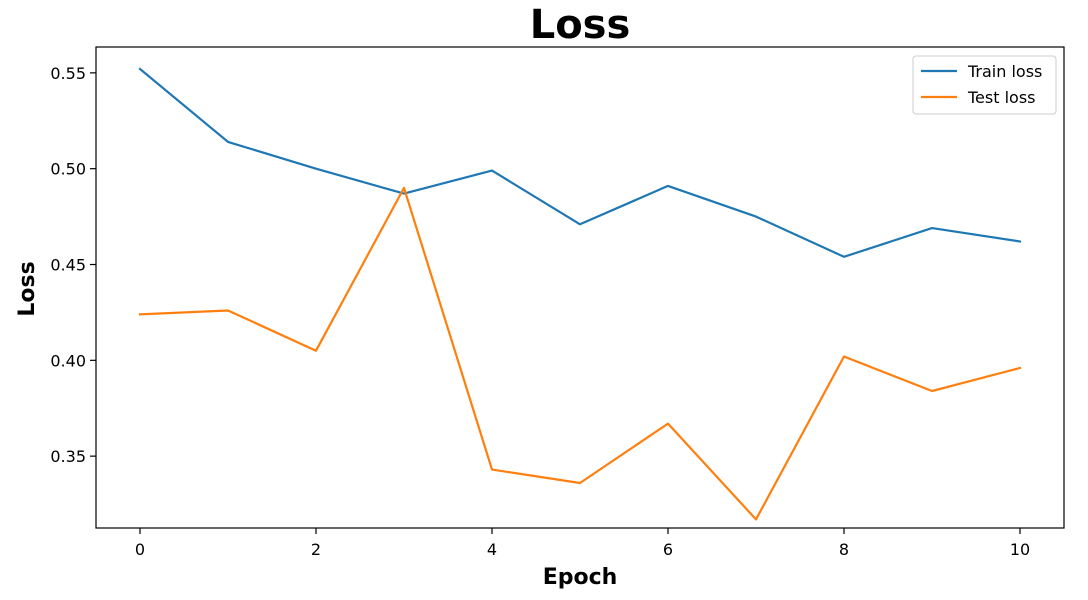  I want to click on x-tick-label: 6, so click(668, 549).